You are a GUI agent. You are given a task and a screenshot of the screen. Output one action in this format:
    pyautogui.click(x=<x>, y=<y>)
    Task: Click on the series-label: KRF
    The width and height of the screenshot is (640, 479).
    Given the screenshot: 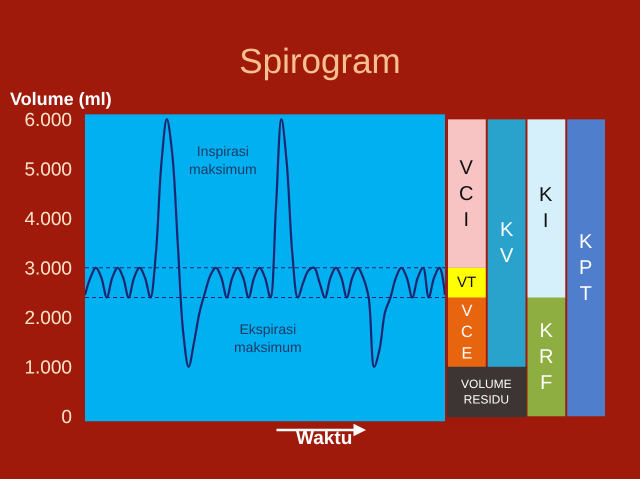 What is the action you would take?
    pyautogui.click(x=546, y=357)
    